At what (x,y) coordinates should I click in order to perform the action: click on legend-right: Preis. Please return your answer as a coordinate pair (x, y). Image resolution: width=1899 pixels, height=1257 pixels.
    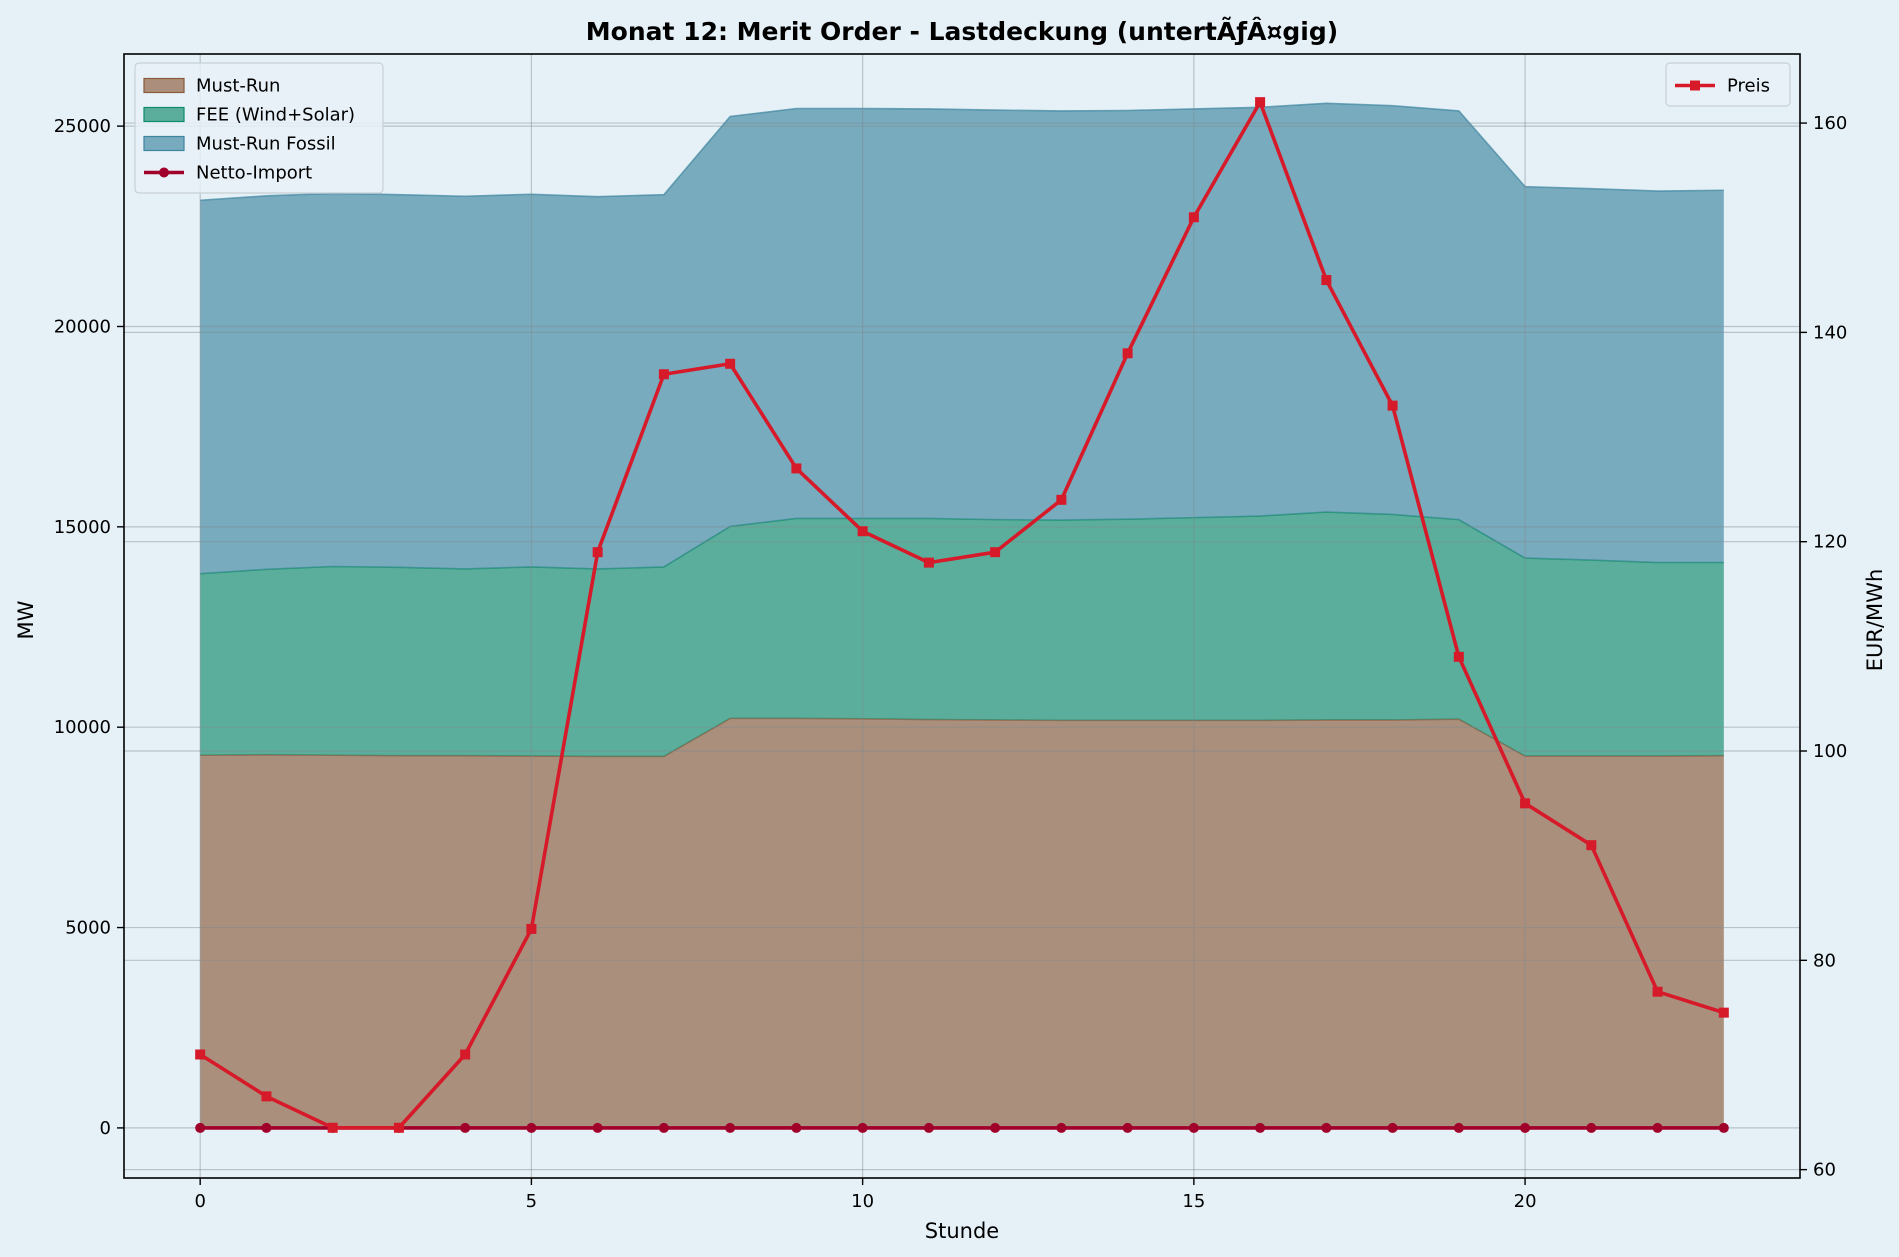
    Looking at the image, I should click on (1728, 84).